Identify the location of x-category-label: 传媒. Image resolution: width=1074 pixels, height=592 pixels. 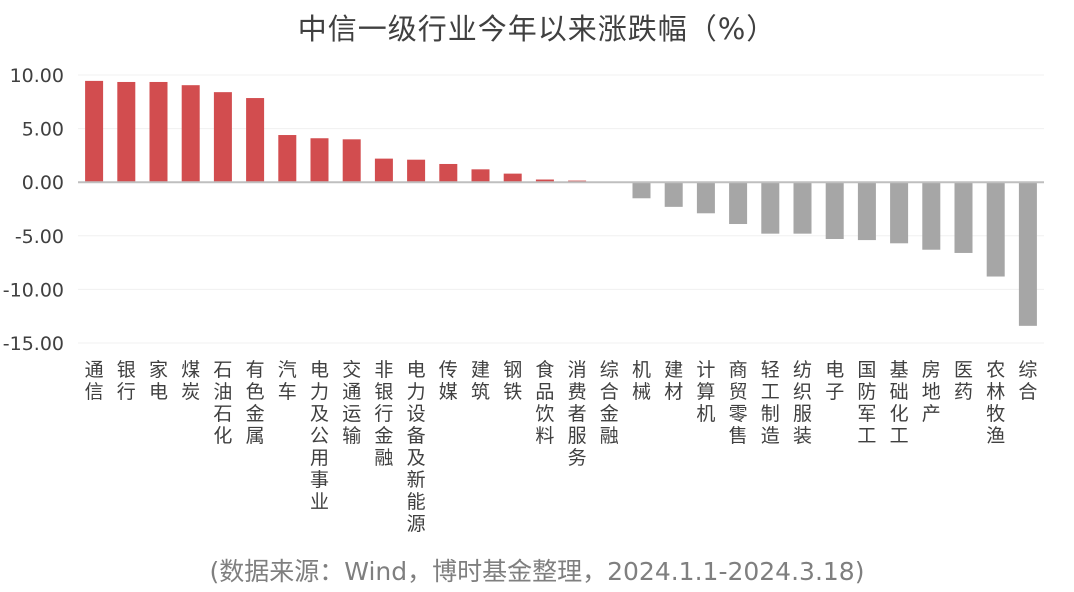
(448, 381).